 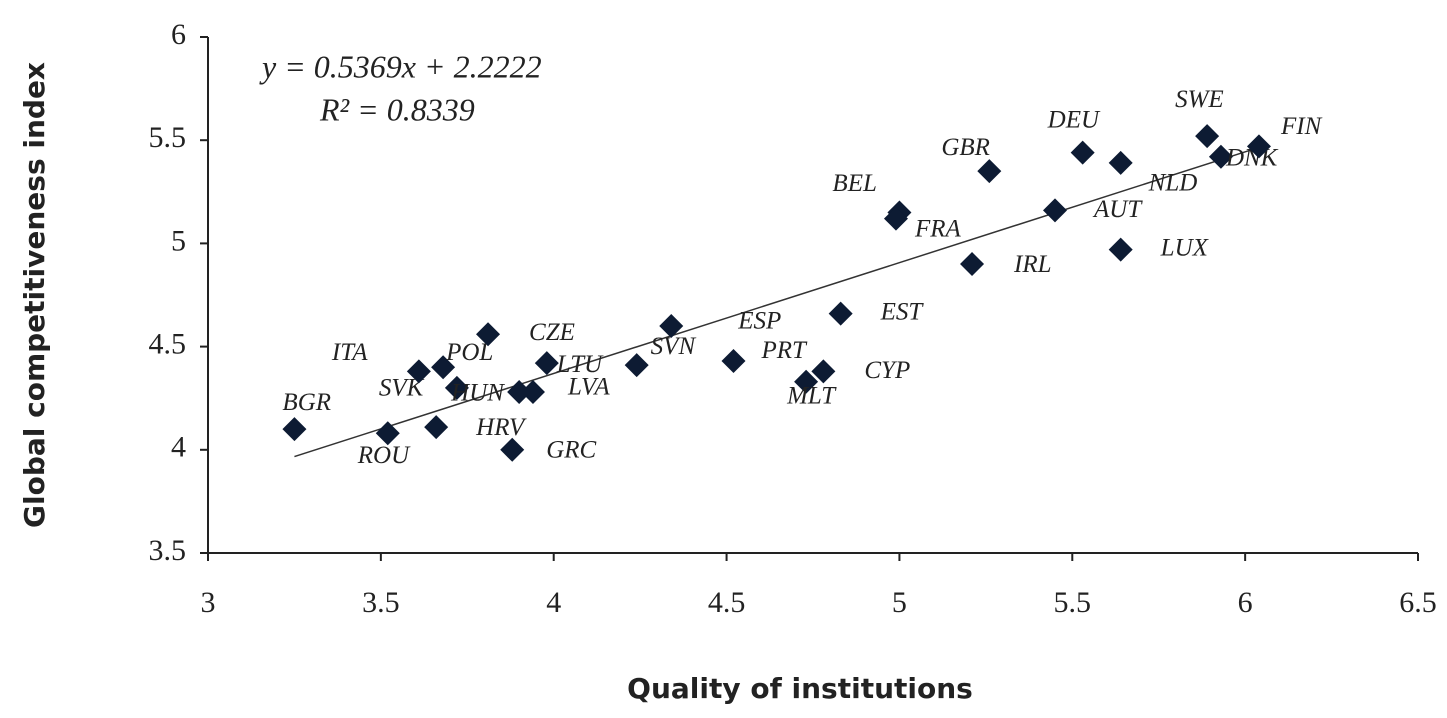 What do you see at coordinates (306, 402) in the screenshot?
I see `point-label: BGR` at bounding box center [306, 402].